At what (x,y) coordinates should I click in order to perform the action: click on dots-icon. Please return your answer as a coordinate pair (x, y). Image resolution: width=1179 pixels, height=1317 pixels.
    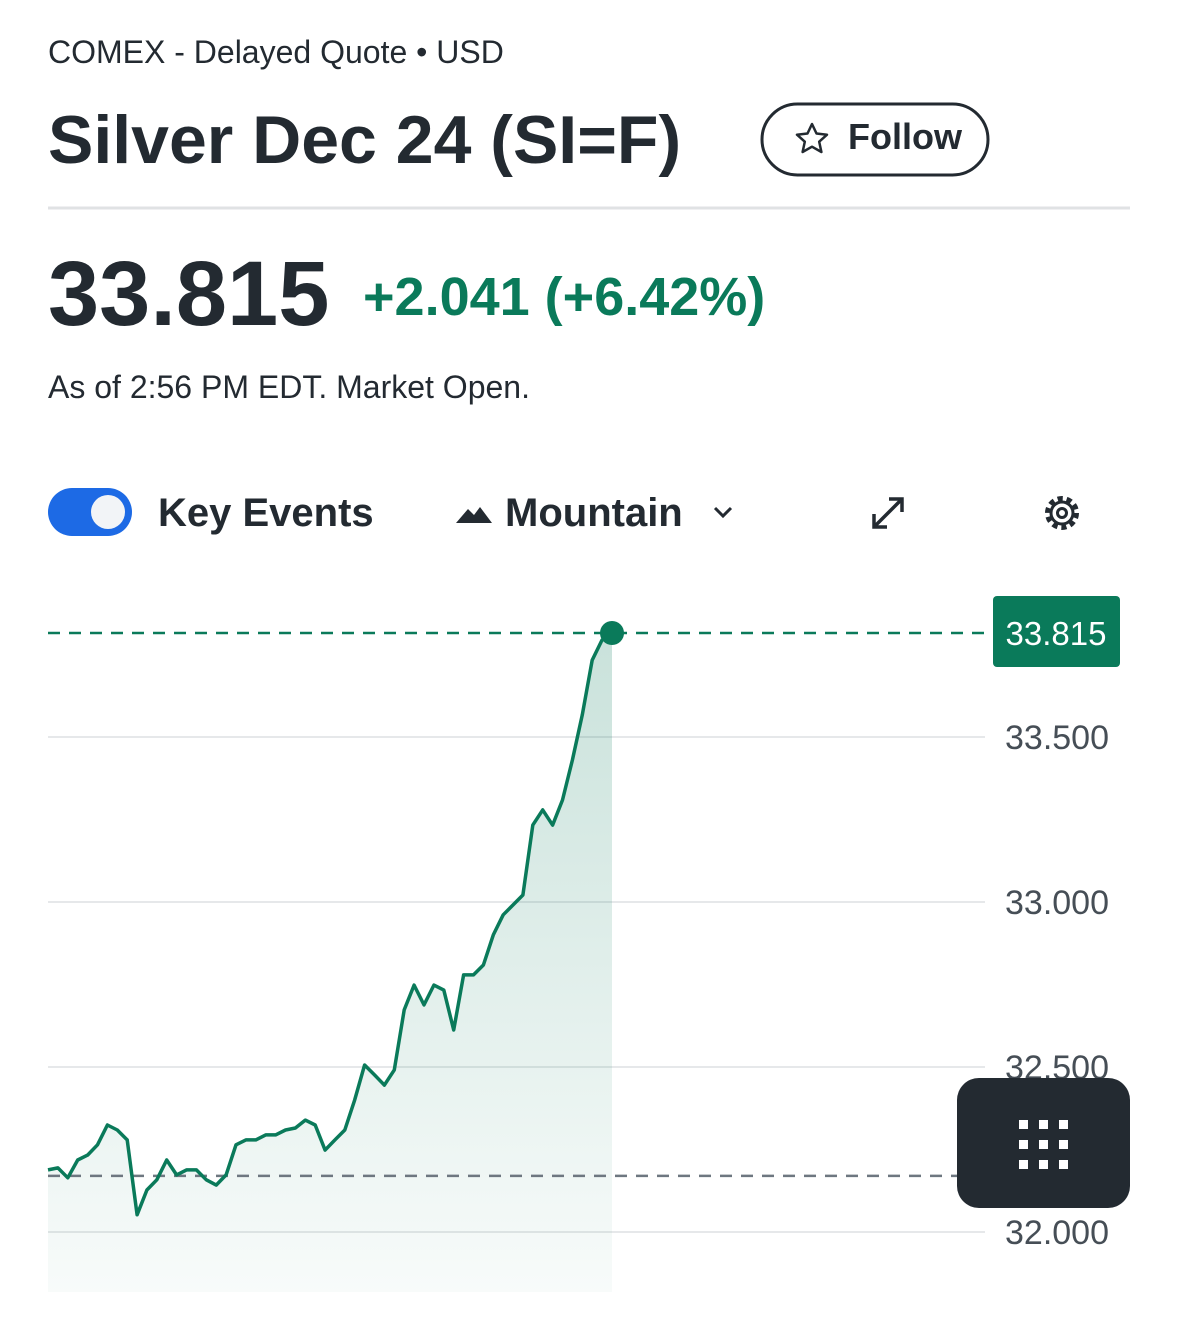
    Looking at the image, I should click on (1043, 1144).